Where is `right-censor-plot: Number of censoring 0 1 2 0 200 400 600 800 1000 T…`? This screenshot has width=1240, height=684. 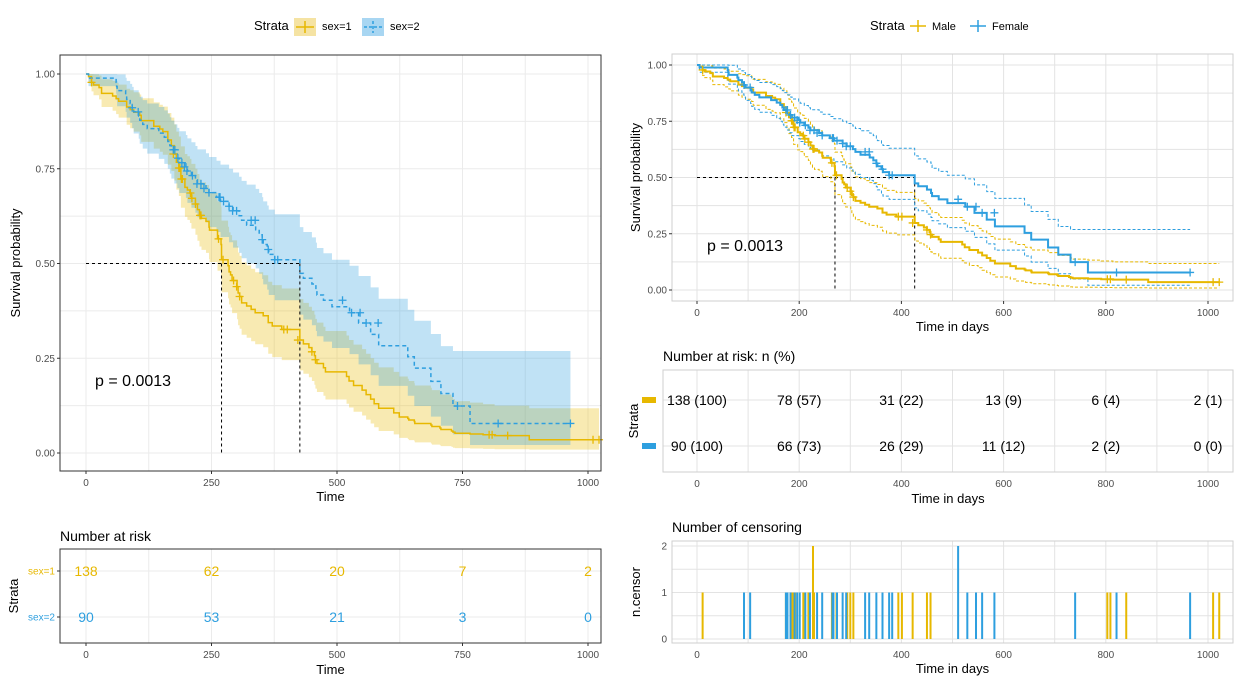
right-censor-plot: Number of censoring 0 1 2 0 200 400 600 800 1000 T… is located at coordinates (931, 597).